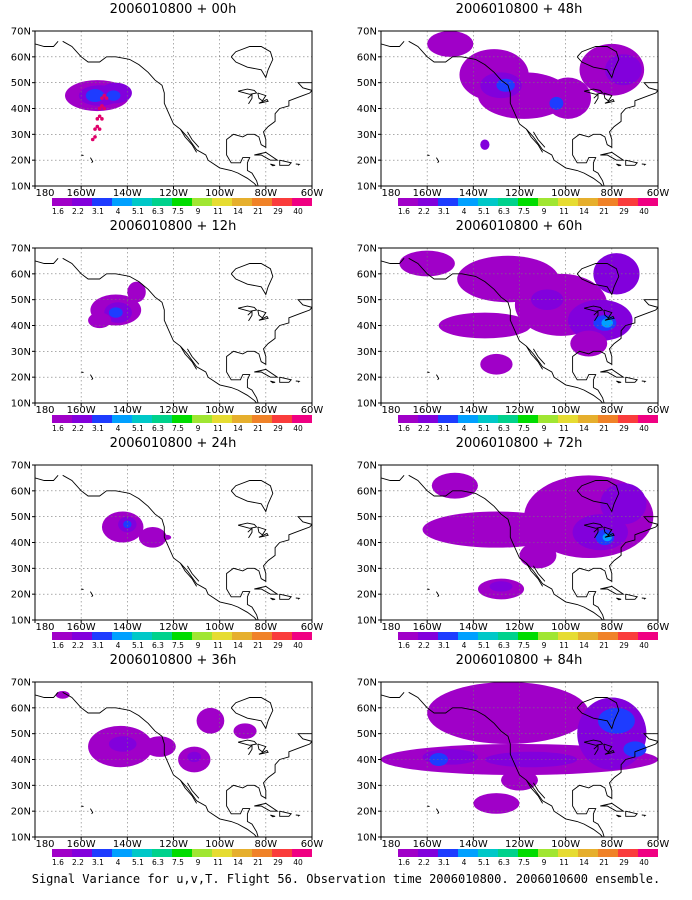 The image size is (692, 900). I want to click on colorbar-label: 6.3, so click(504, 862).